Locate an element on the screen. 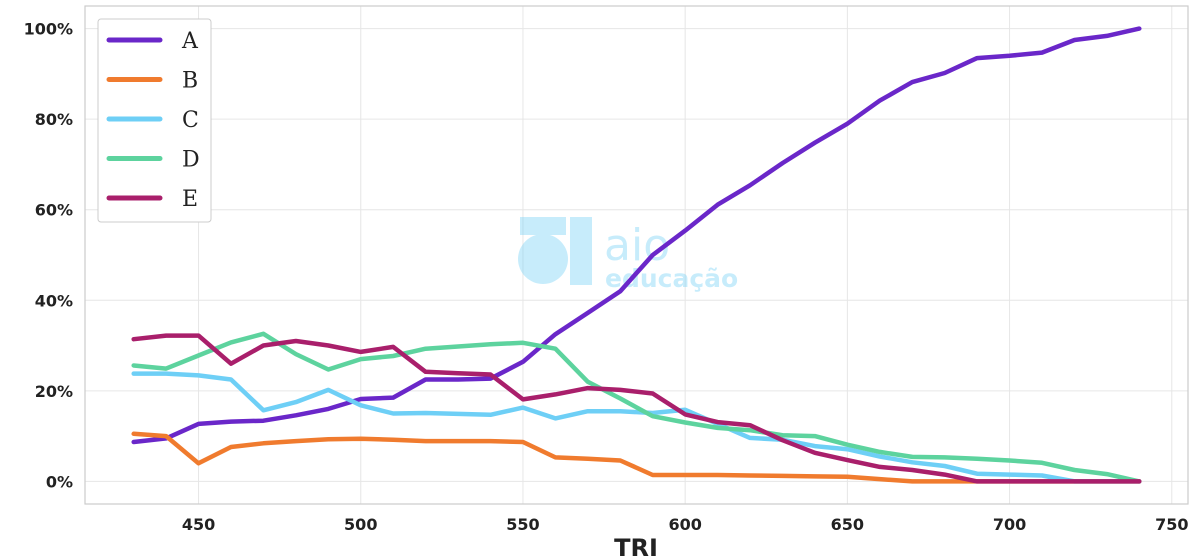 The width and height of the screenshot is (1200, 560). watermark-line1: aio is located at coordinates (637, 245).